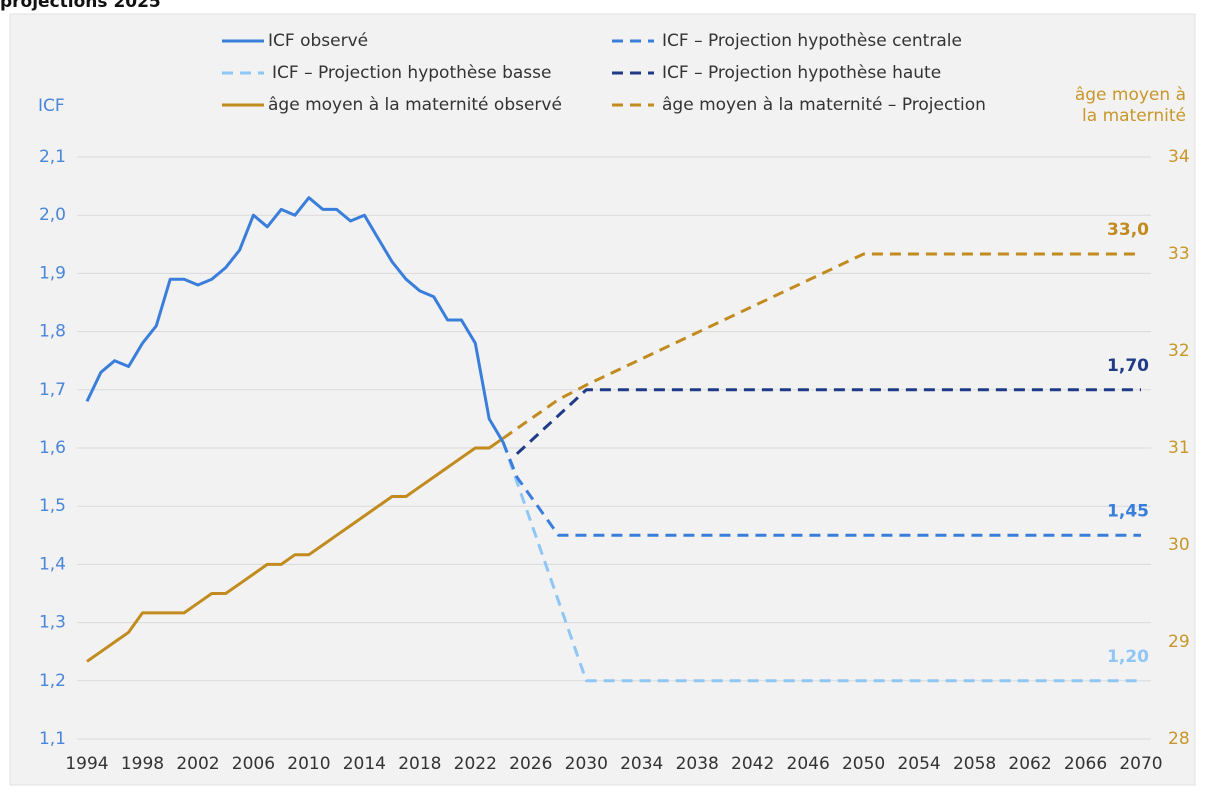  What do you see at coordinates (1179, 642) in the screenshot?
I see `y2-tick-label: 29` at bounding box center [1179, 642].